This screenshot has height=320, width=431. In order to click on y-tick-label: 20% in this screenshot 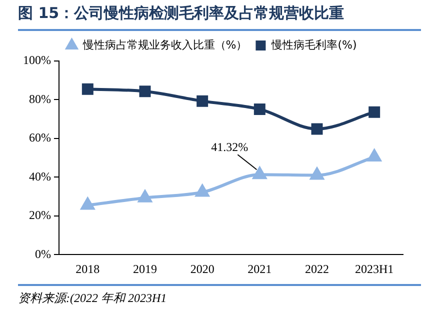, I will do `click(39, 215)`.